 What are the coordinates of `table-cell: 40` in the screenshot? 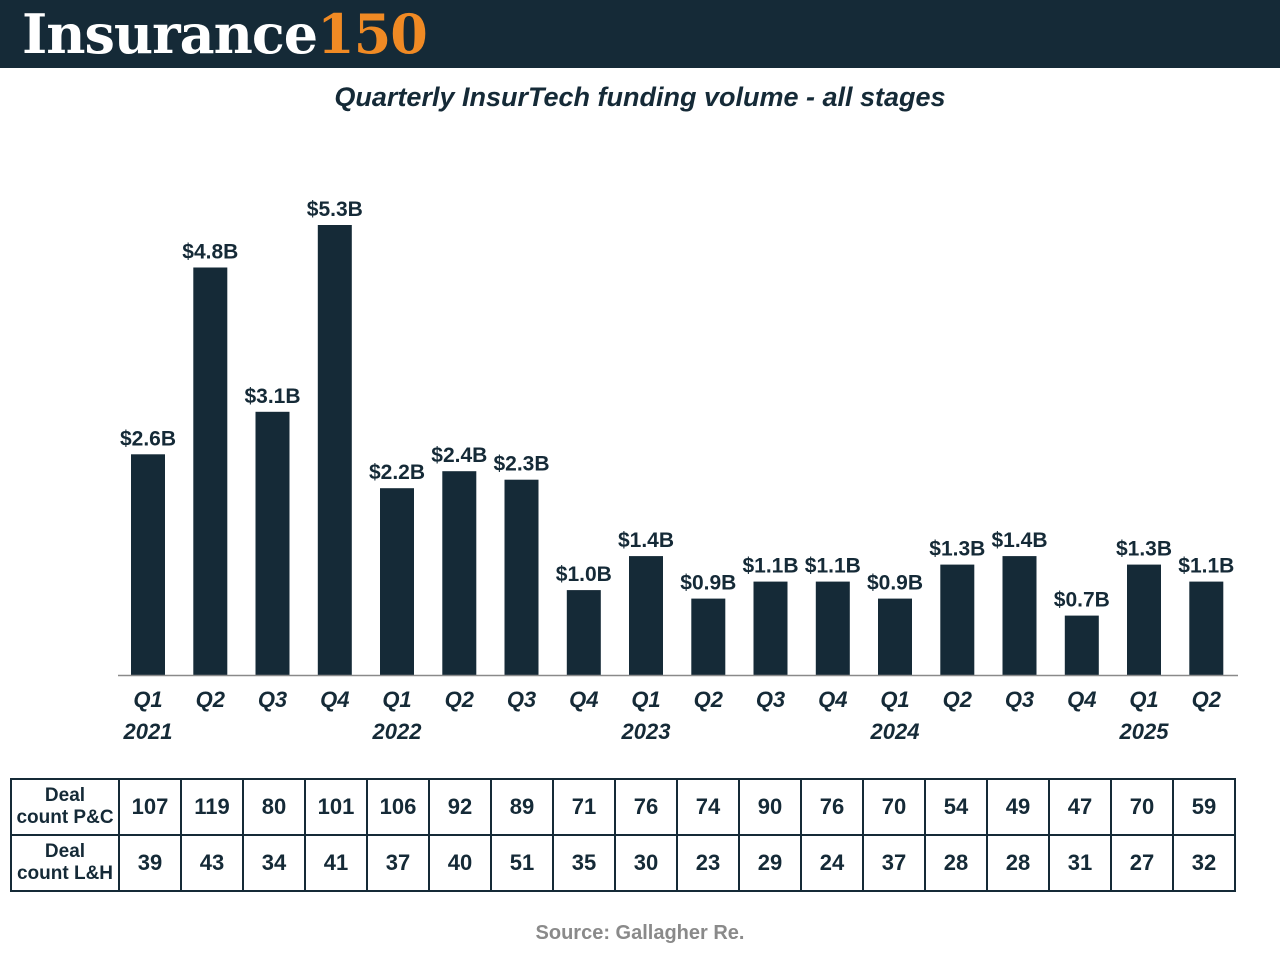 It's located at (460, 863).